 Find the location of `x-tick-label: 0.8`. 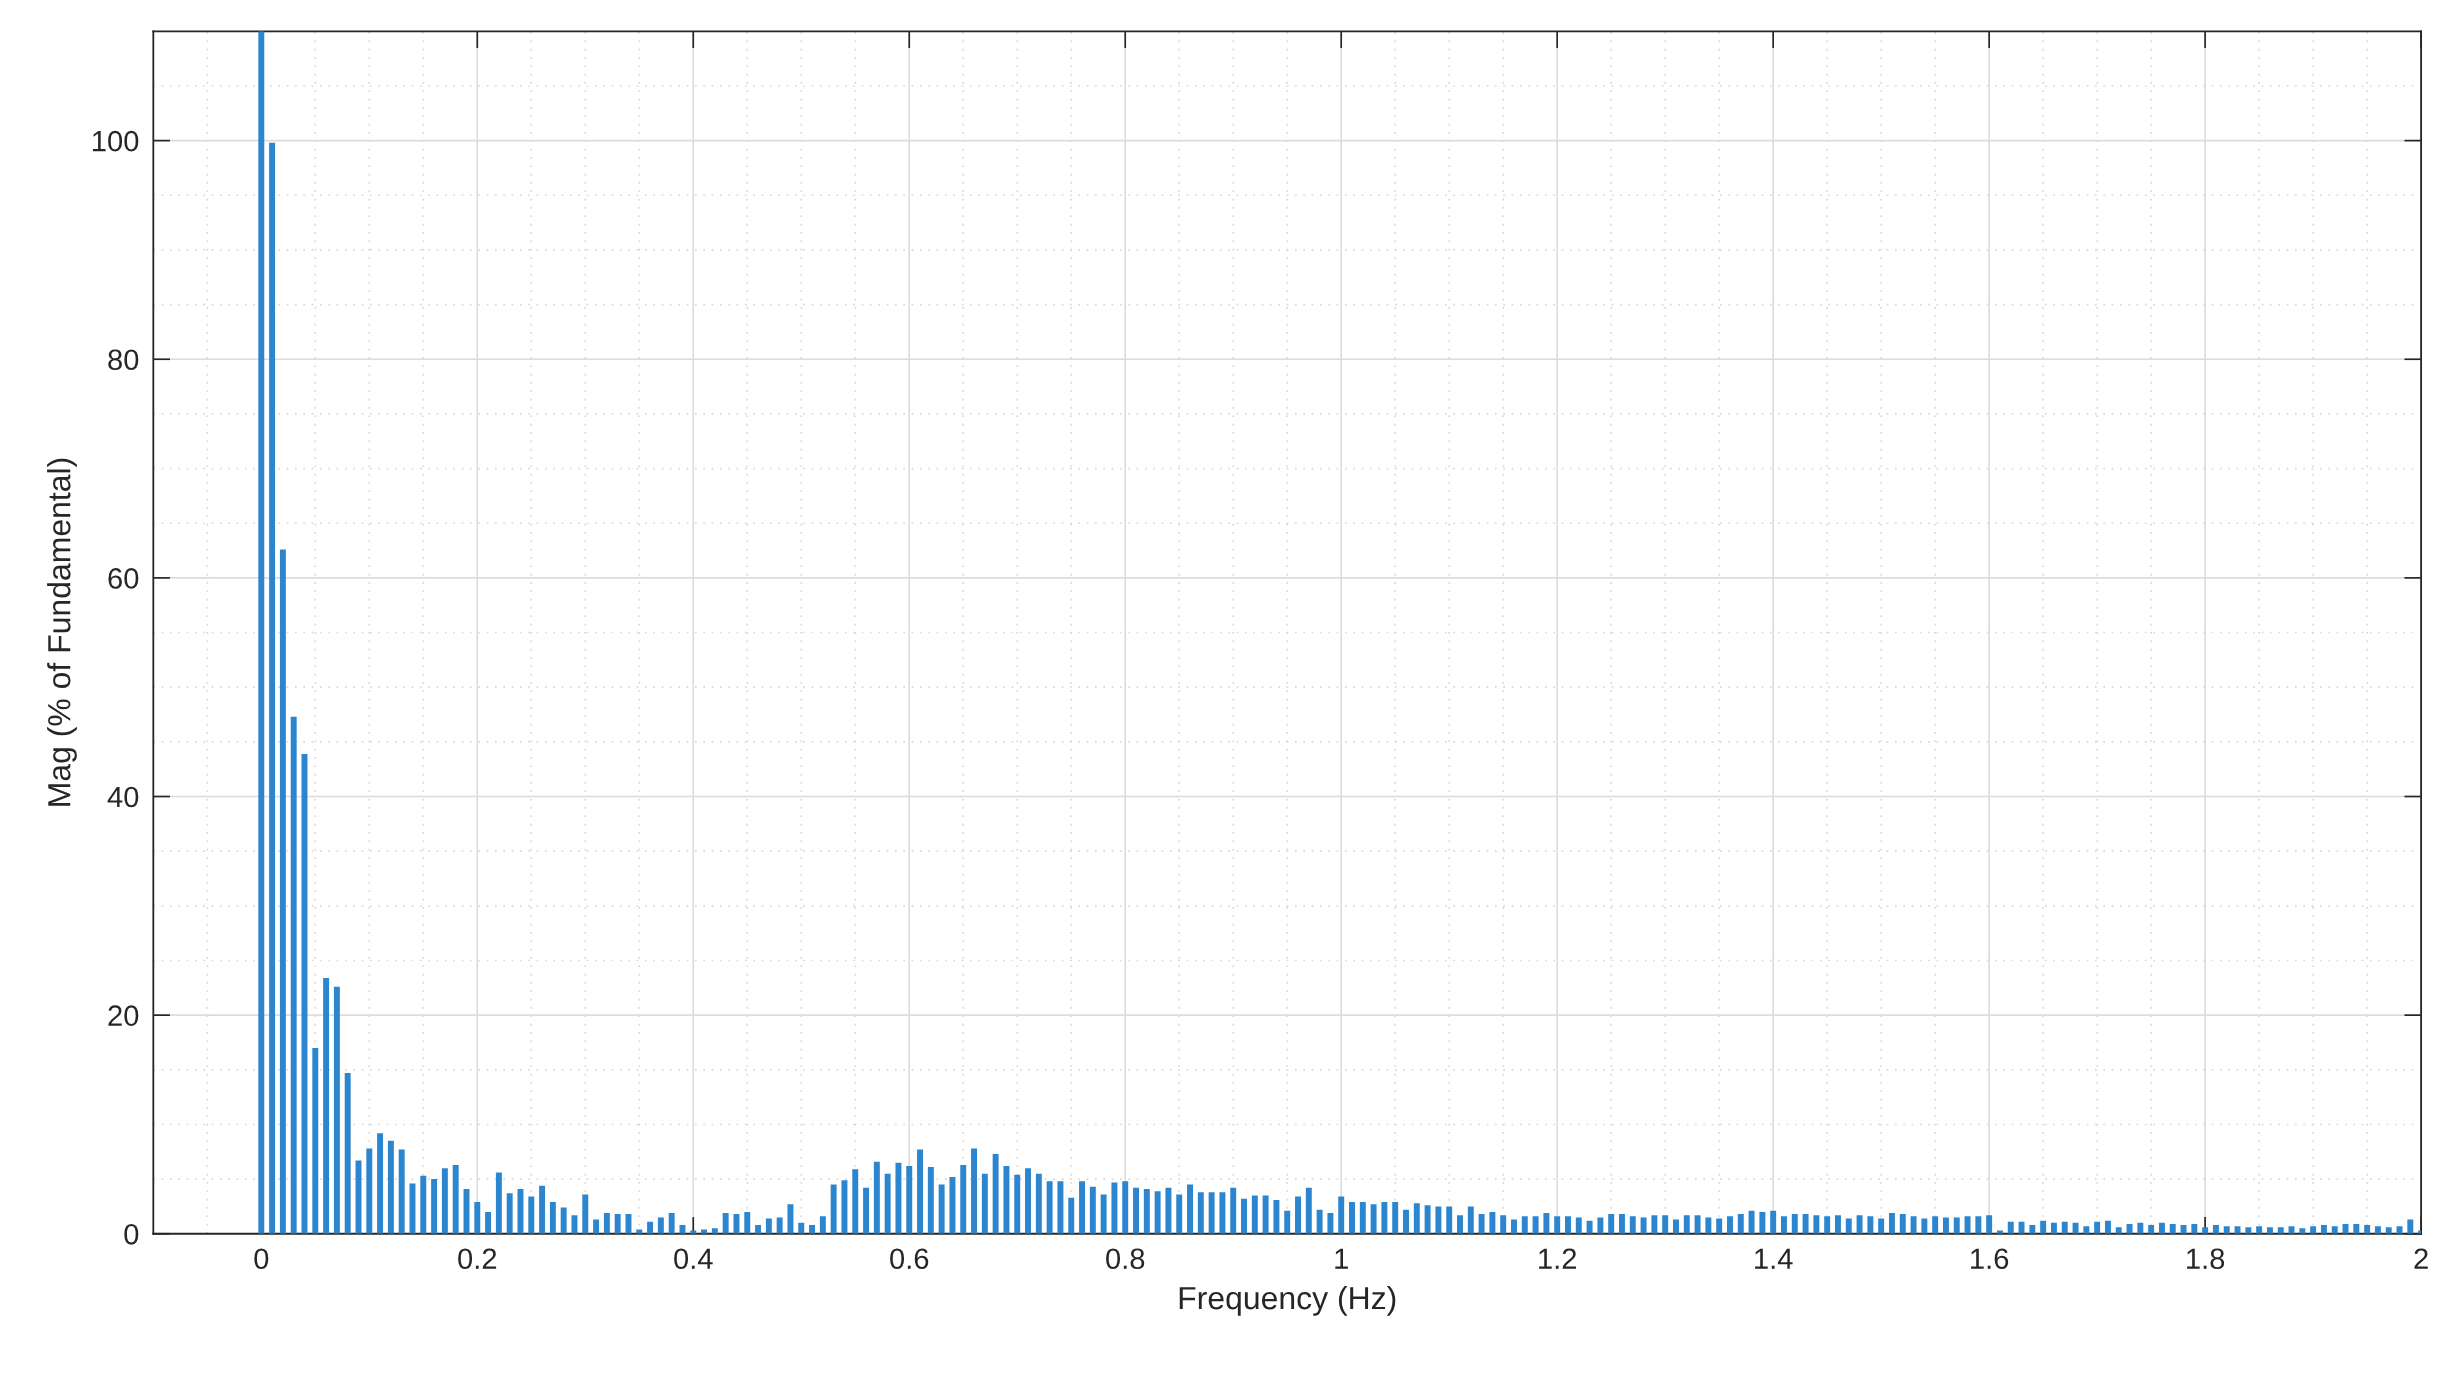

x-tick-label: 0.8 is located at coordinates (1125, 1259).